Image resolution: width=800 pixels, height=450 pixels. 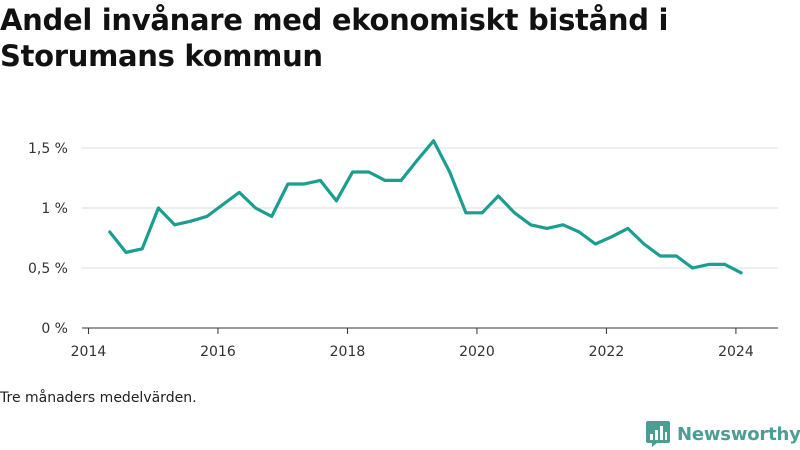 What do you see at coordinates (218, 352) in the screenshot?
I see `x-tick-label: 2016` at bounding box center [218, 352].